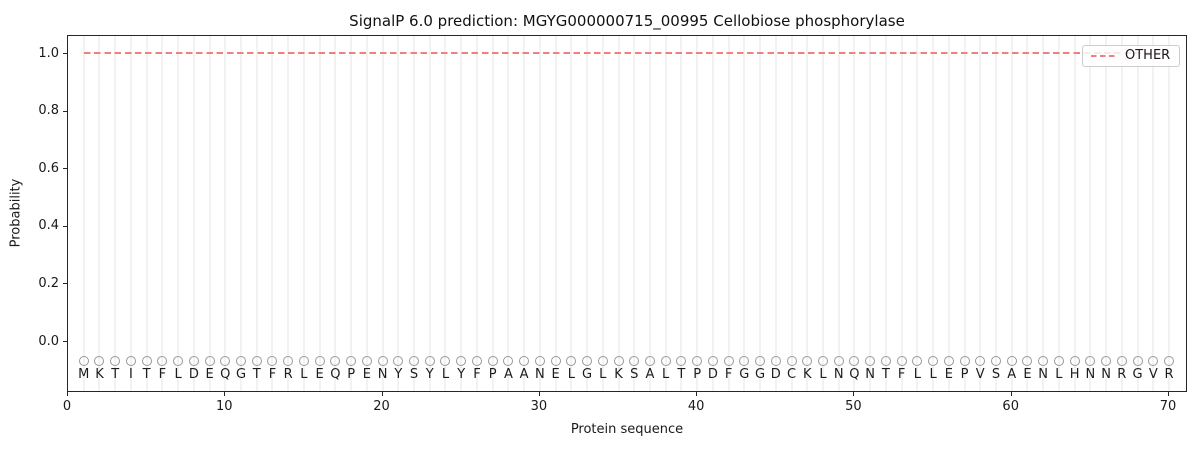 The width and height of the screenshot is (1200, 450). Describe the element at coordinates (67, 406) in the screenshot. I see `x-tick-label: 0` at that location.